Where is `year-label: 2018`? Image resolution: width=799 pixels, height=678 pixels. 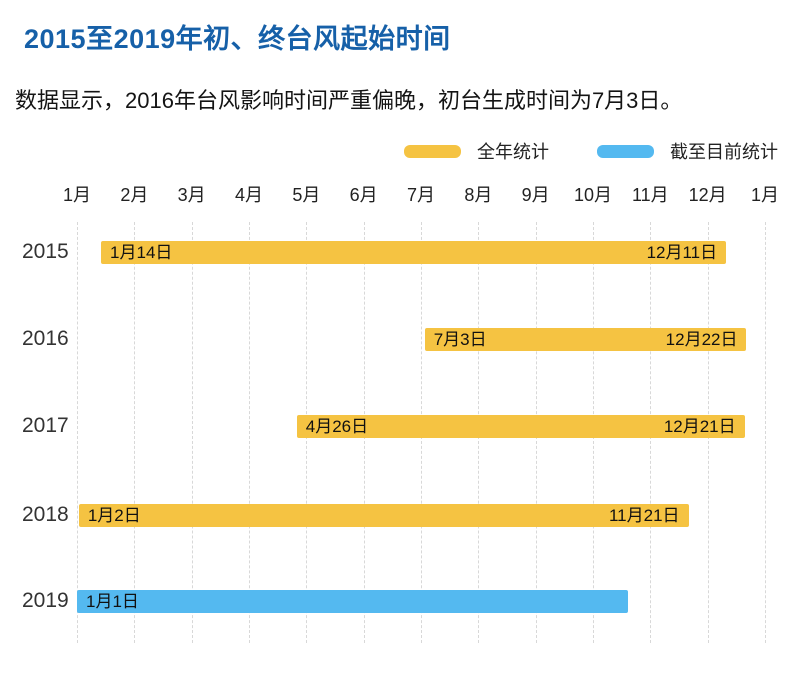 year-label: 2018 is located at coordinates (45, 514).